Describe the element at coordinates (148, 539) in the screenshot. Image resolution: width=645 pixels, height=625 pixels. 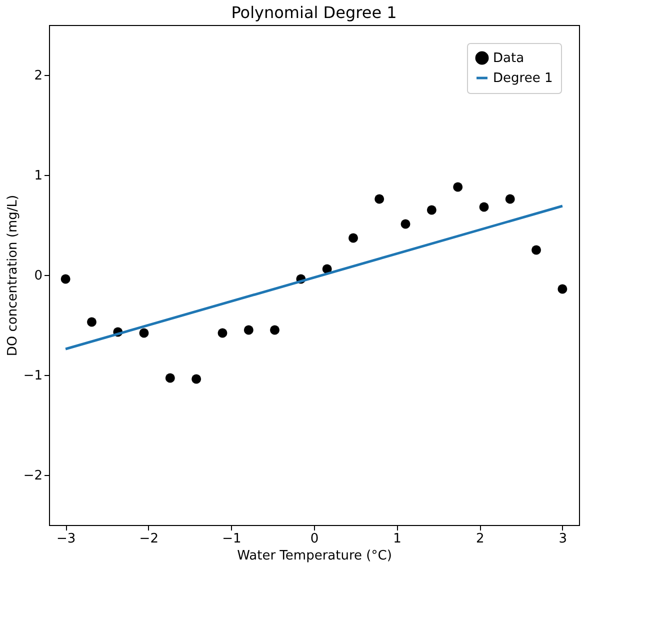
I see `x-tick-label: −2` at that location.